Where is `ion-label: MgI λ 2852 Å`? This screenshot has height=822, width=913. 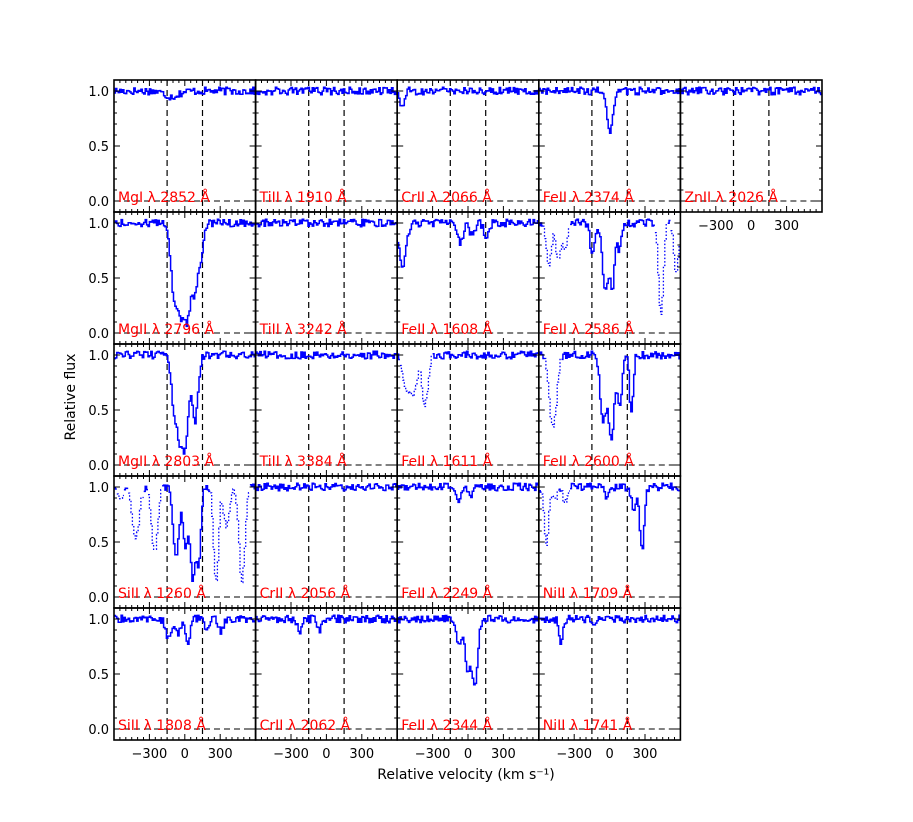
ion-label: MgI λ 2852 Å is located at coordinates (164, 197).